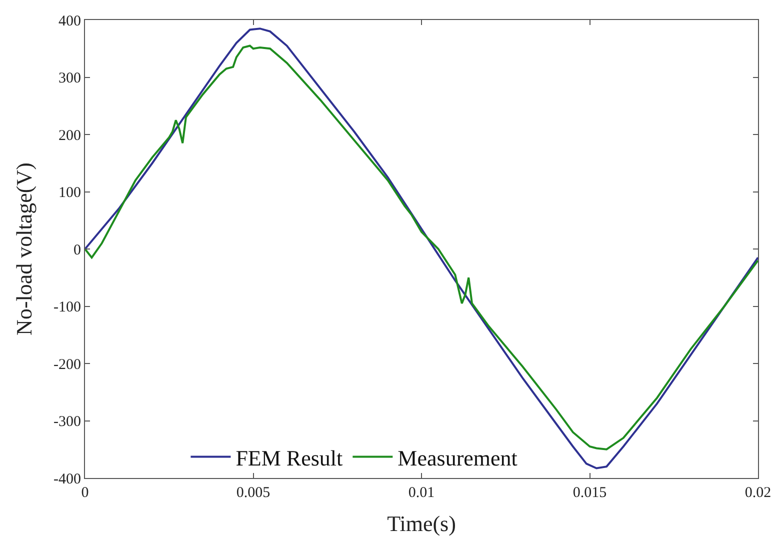  What do you see at coordinates (421, 493) in the screenshot?
I see `x-tick-label: 0.01` at bounding box center [421, 493].